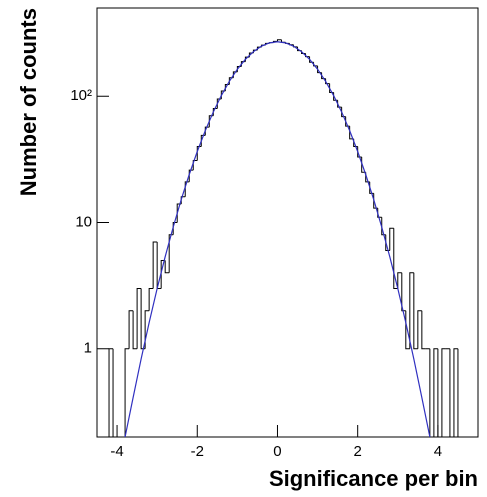 This screenshot has width=487, height=497. What do you see at coordinates (83, 221) in the screenshot?
I see `y-tick-label: 10` at bounding box center [83, 221].